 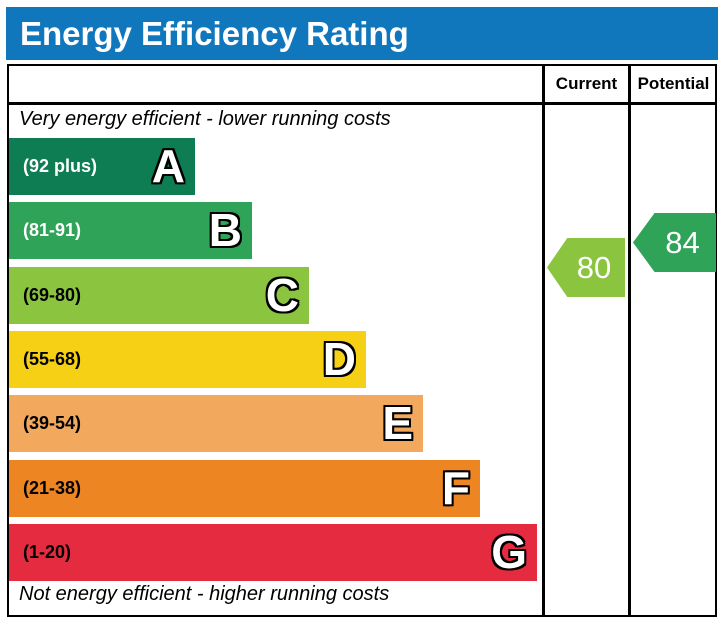 What do you see at coordinates (682, 242) in the screenshot?
I see `potential-rating-value: 84` at bounding box center [682, 242].